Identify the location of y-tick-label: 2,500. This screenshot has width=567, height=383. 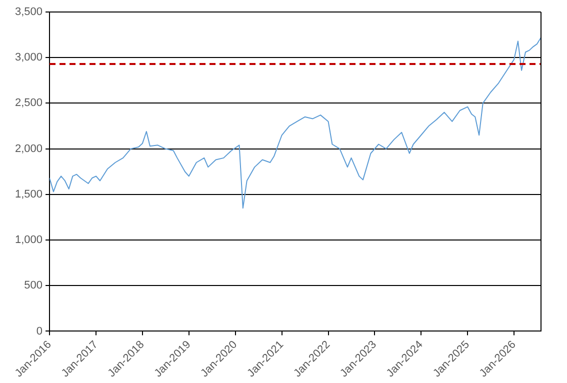
(28, 103).